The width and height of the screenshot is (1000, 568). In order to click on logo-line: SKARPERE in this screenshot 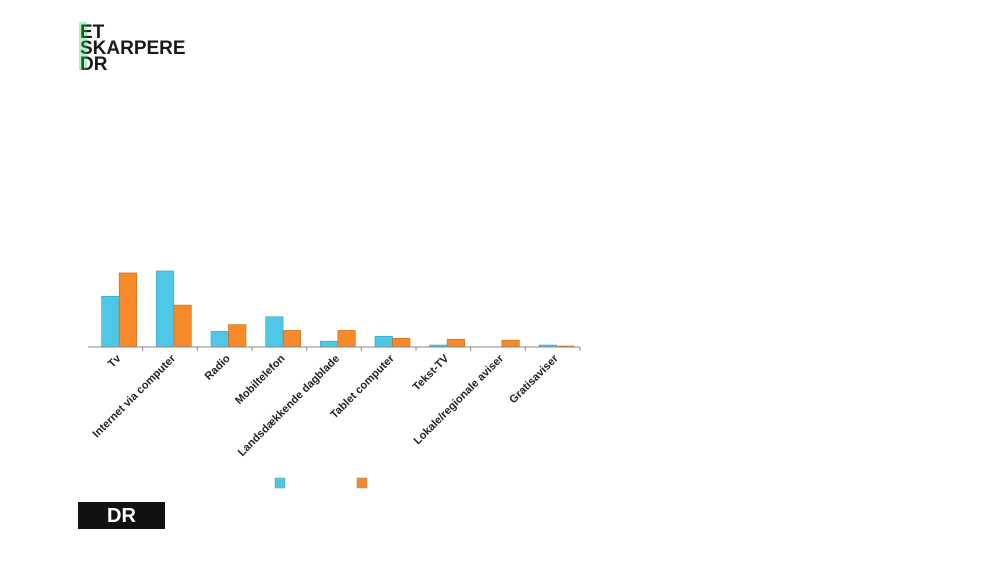, I will do `click(133, 48)`.